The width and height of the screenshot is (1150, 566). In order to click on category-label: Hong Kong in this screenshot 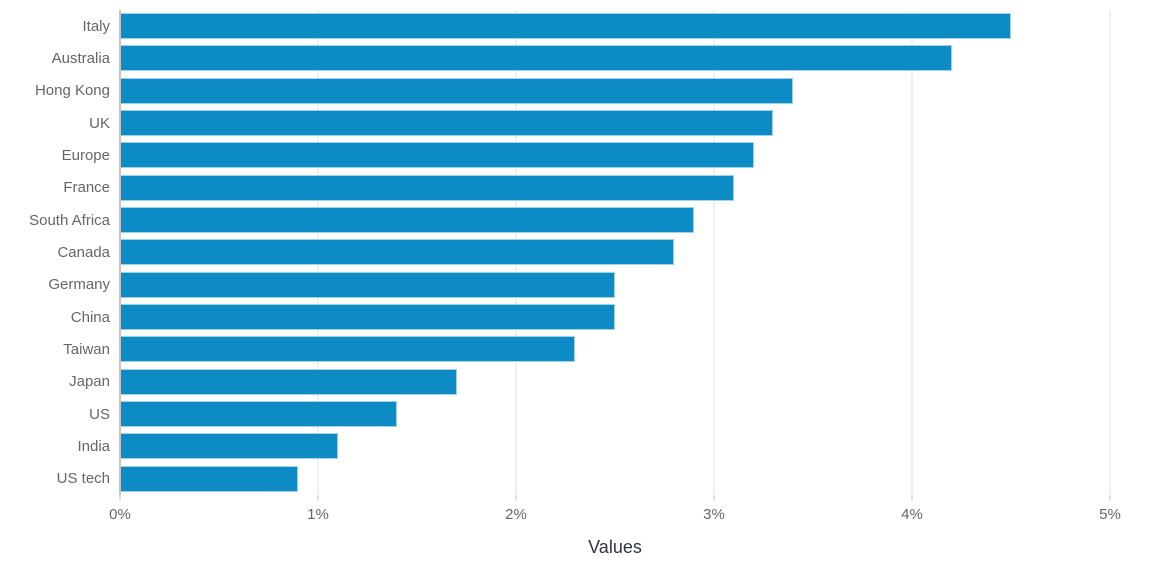, I will do `click(72, 91)`.